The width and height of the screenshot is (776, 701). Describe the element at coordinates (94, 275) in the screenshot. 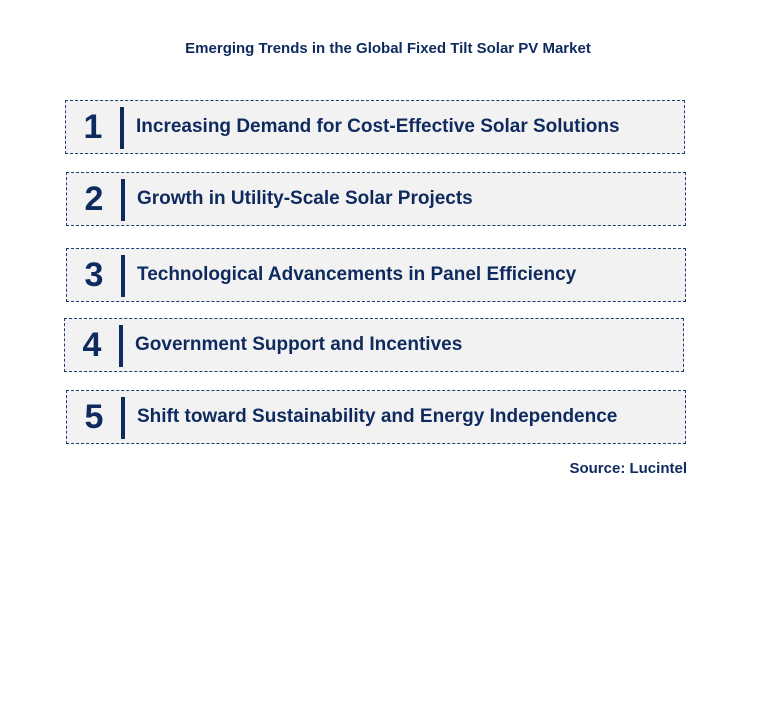

I see `trend-number: 3` at that location.